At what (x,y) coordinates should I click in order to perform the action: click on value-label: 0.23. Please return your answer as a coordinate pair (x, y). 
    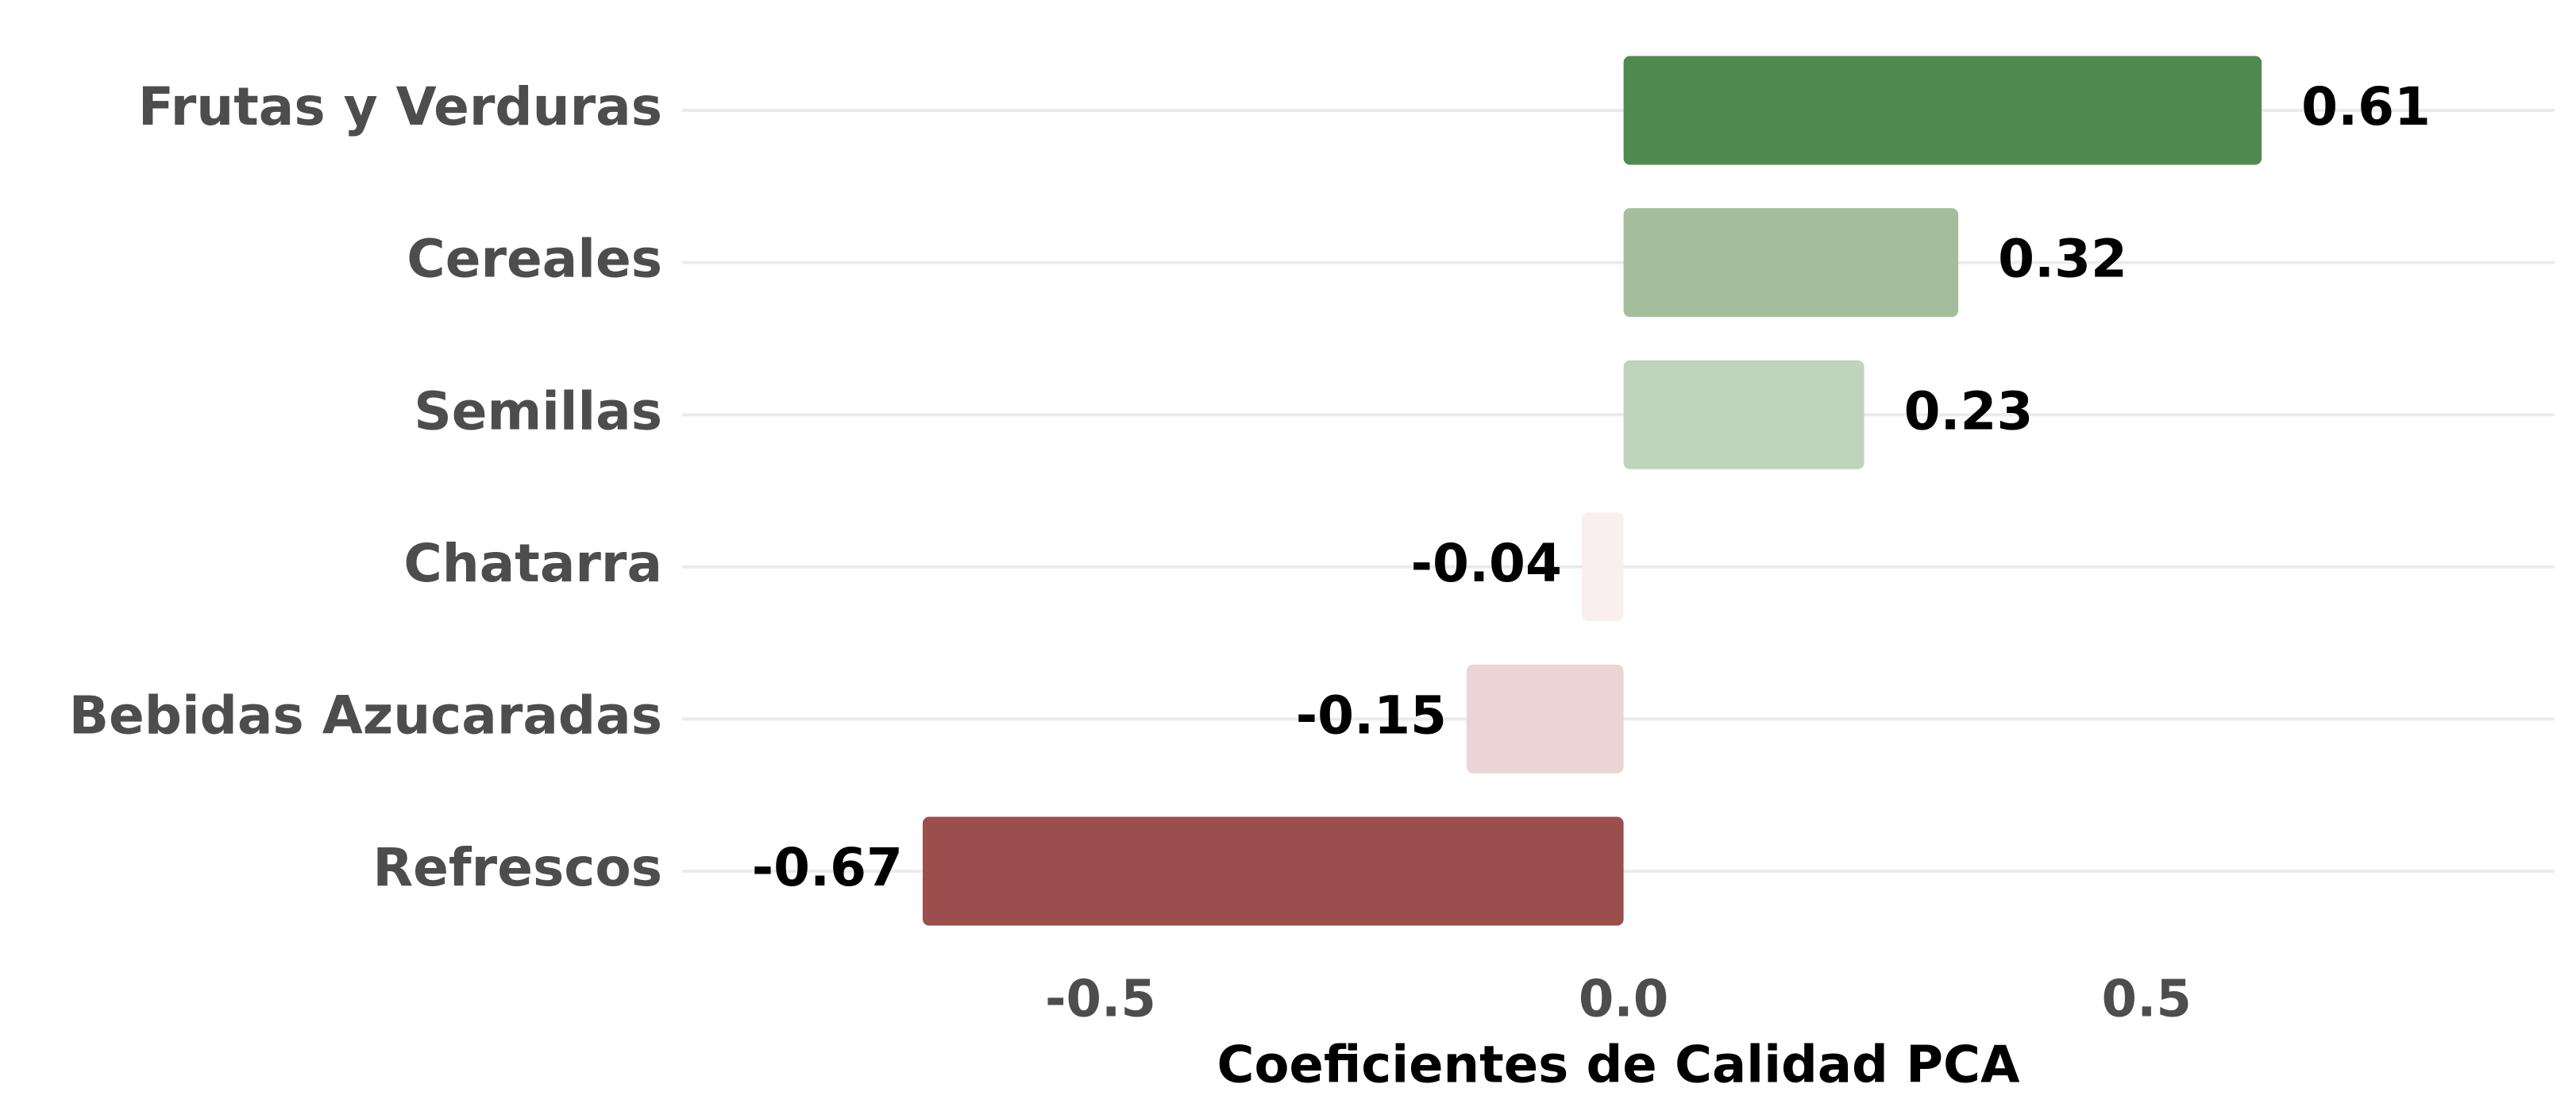
    Looking at the image, I should click on (1969, 411).